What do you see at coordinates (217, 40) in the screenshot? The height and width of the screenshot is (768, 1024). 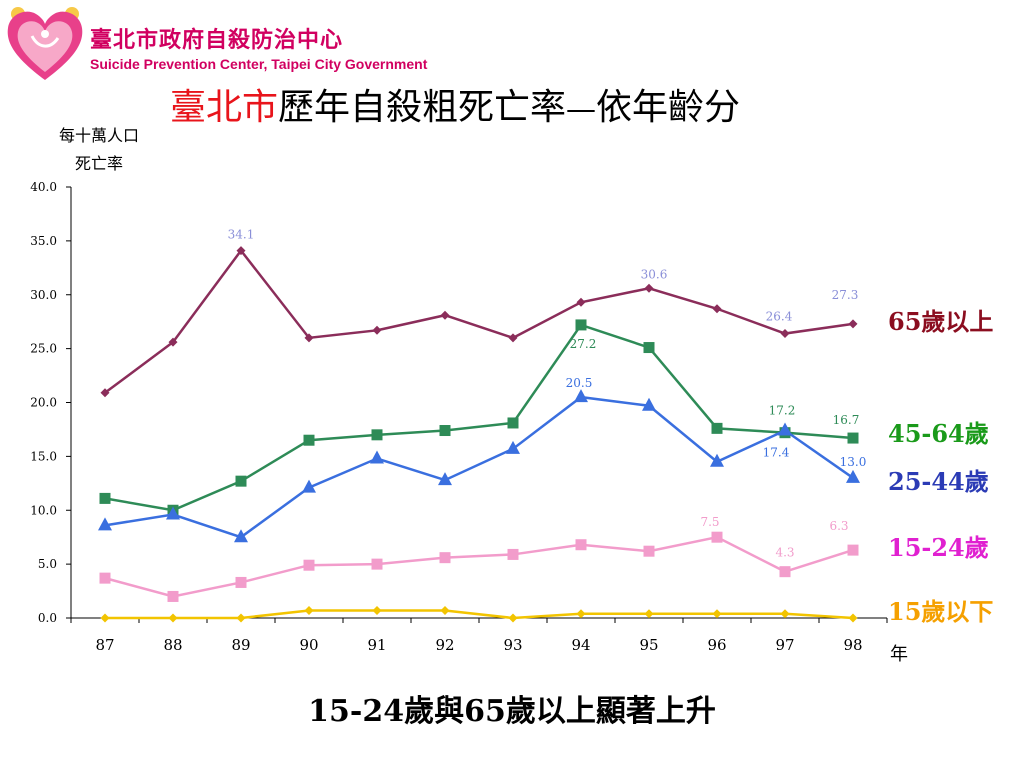 I see `org-name-zh: 臺北市政府自殺防治中心` at bounding box center [217, 40].